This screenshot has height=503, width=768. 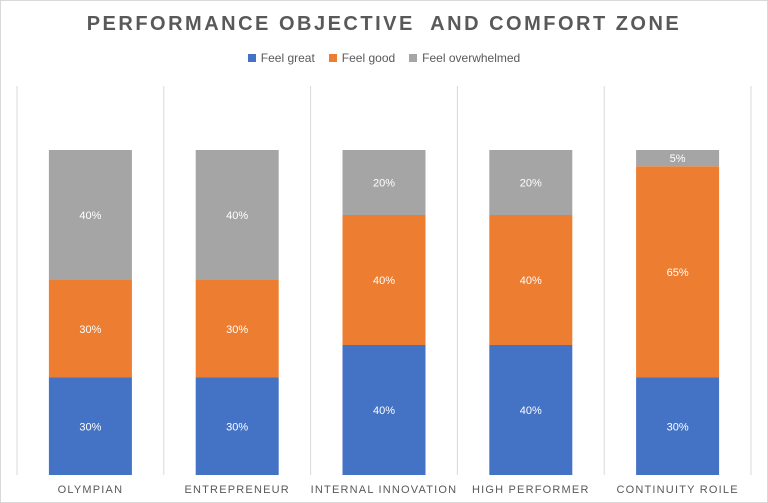 I want to click on data-label-2-2: 20%, so click(x=384, y=184).